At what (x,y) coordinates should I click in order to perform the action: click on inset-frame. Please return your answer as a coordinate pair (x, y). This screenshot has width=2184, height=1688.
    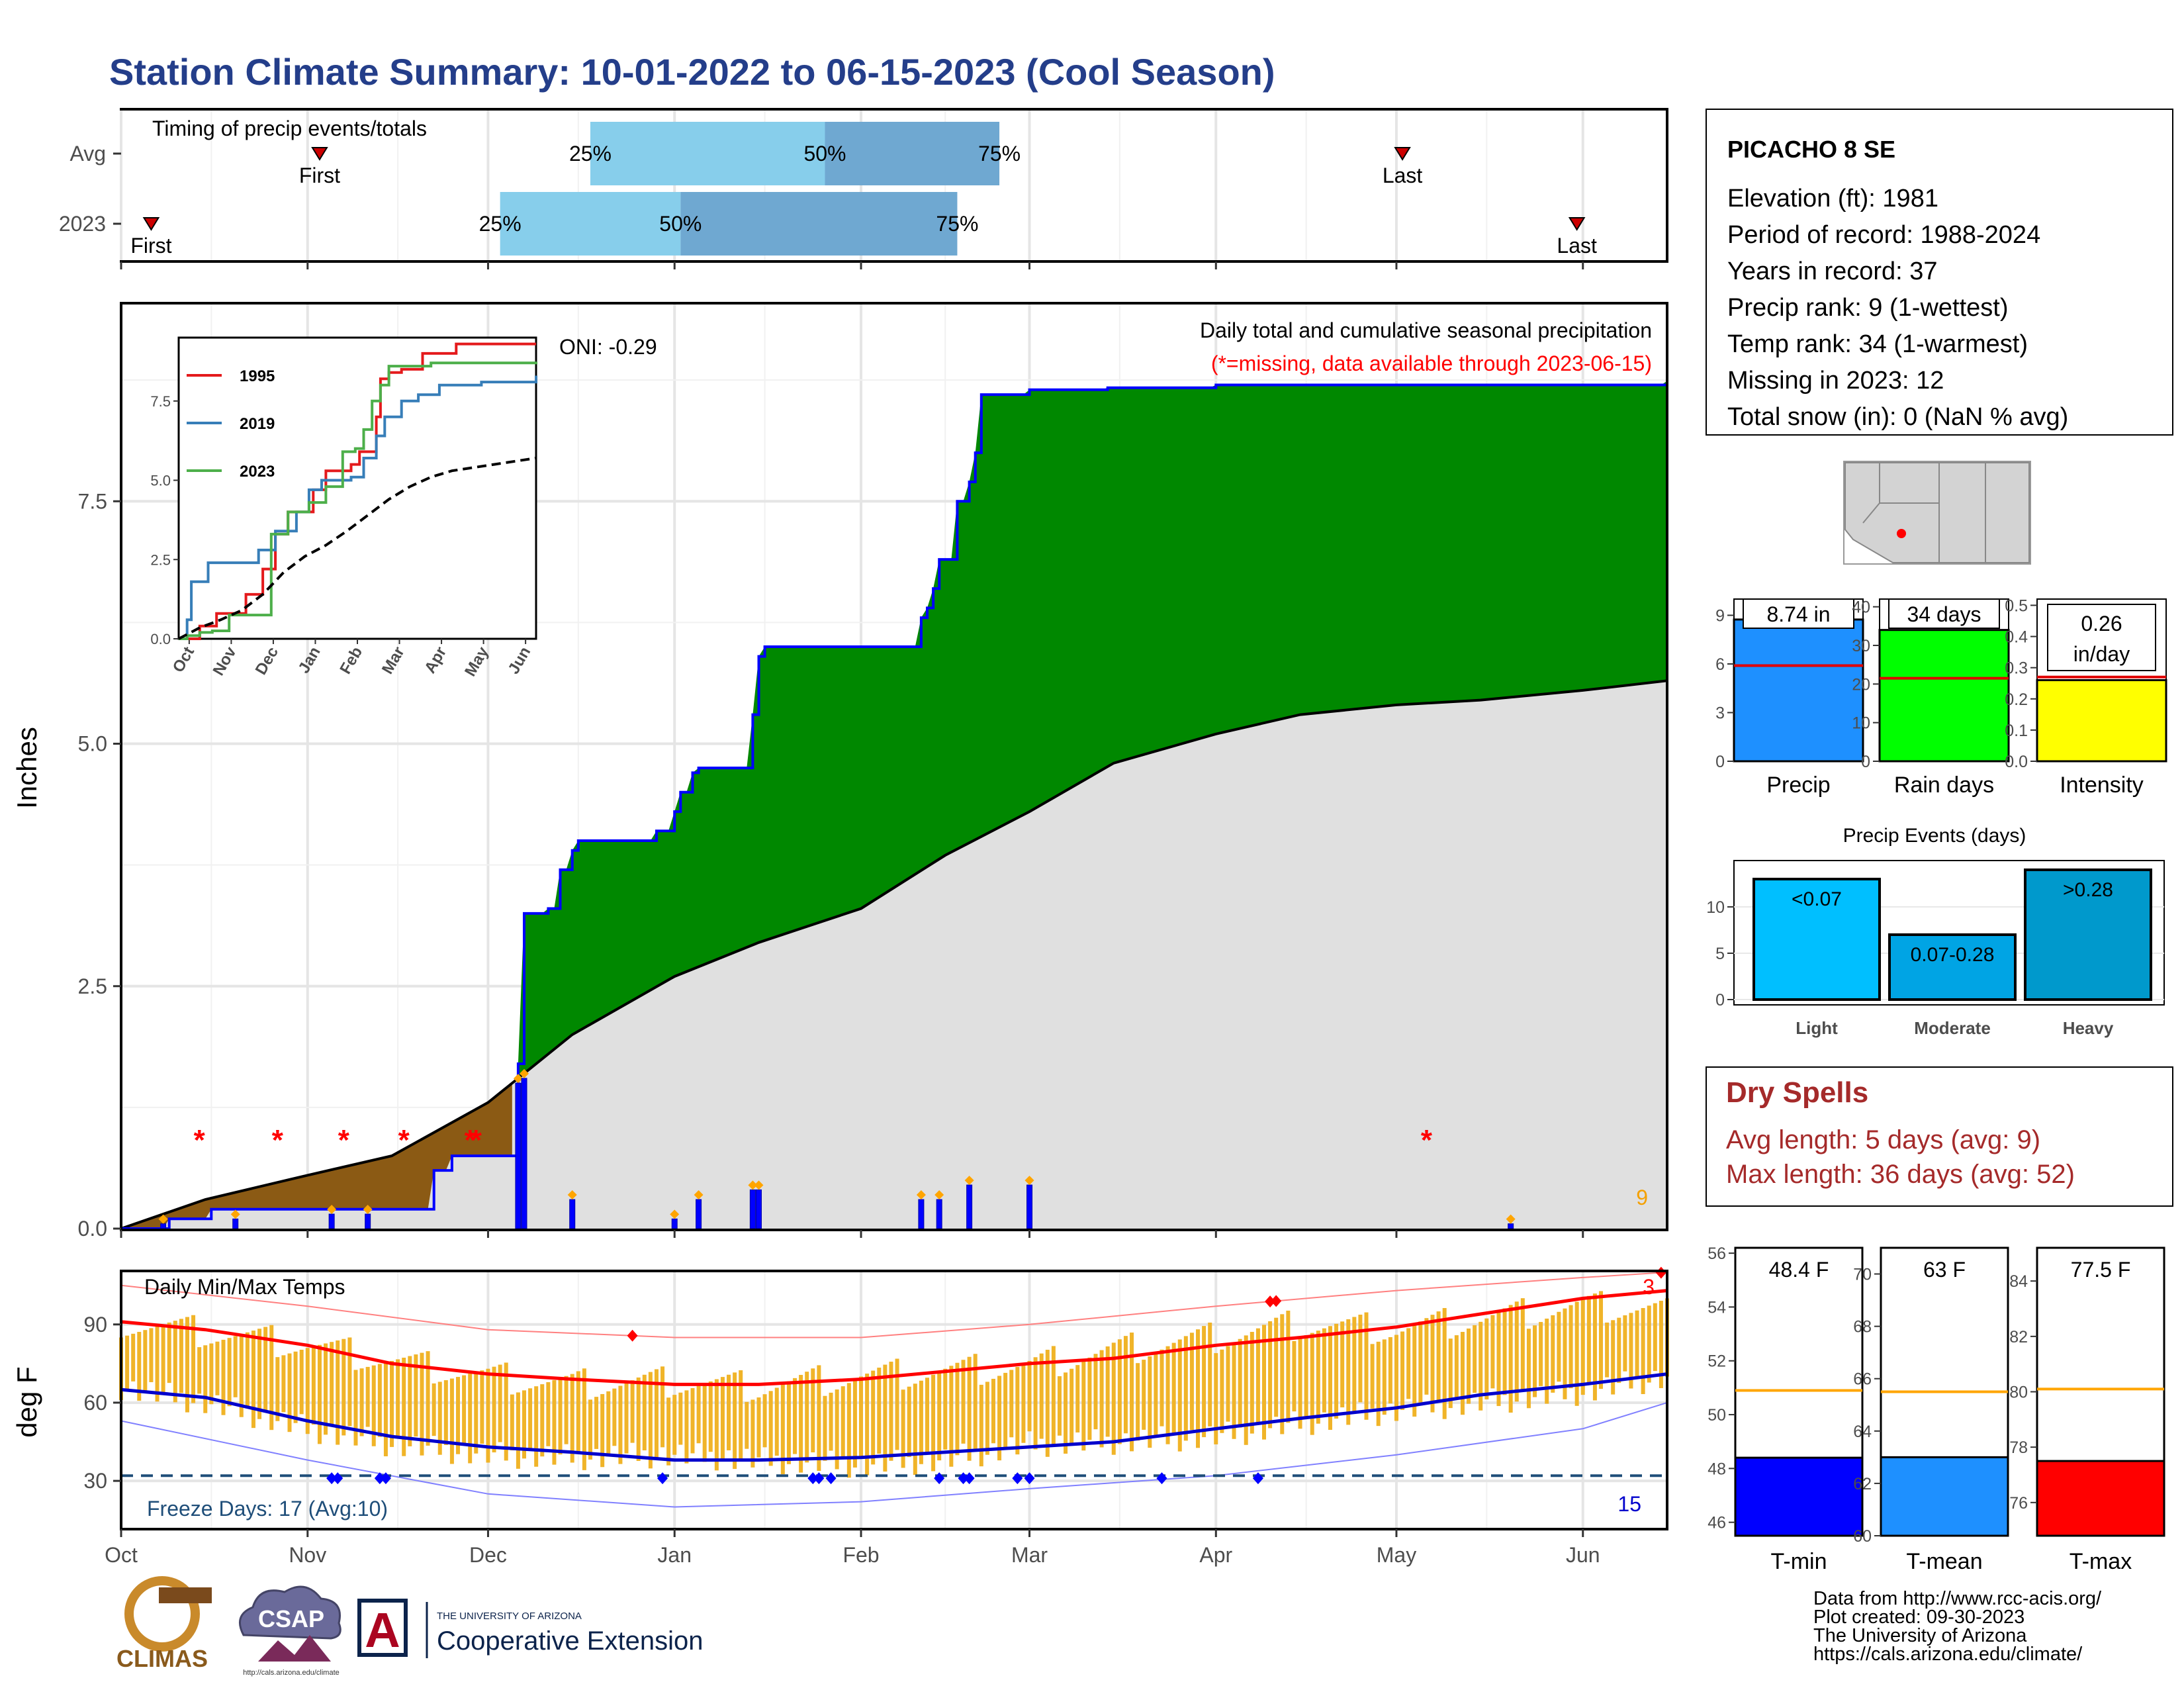
    Looking at the image, I should click on (357, 488).